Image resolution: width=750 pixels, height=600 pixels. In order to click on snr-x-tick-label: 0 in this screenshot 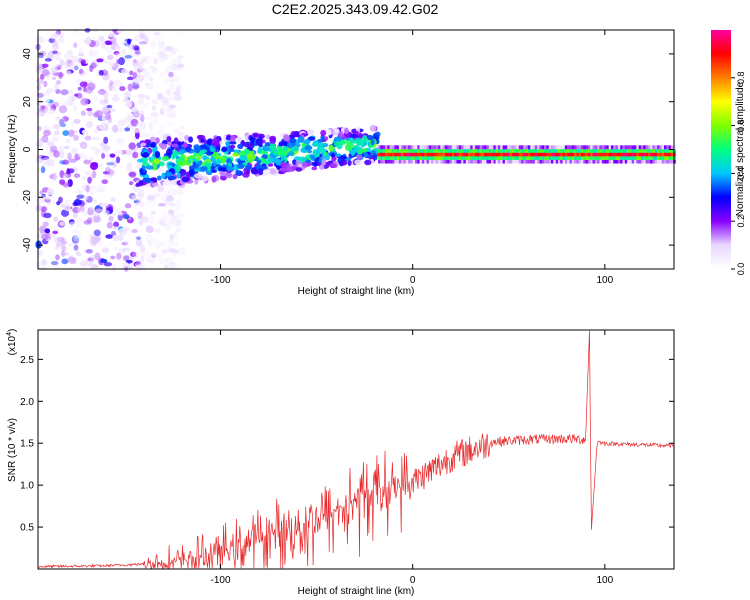, I will do `click(413, 580)`.